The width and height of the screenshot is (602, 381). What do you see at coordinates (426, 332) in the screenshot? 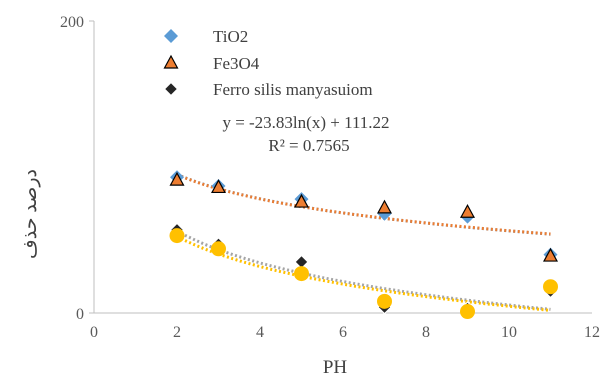
I see `x-tick-label: 8` at bounding box center [426, 332].